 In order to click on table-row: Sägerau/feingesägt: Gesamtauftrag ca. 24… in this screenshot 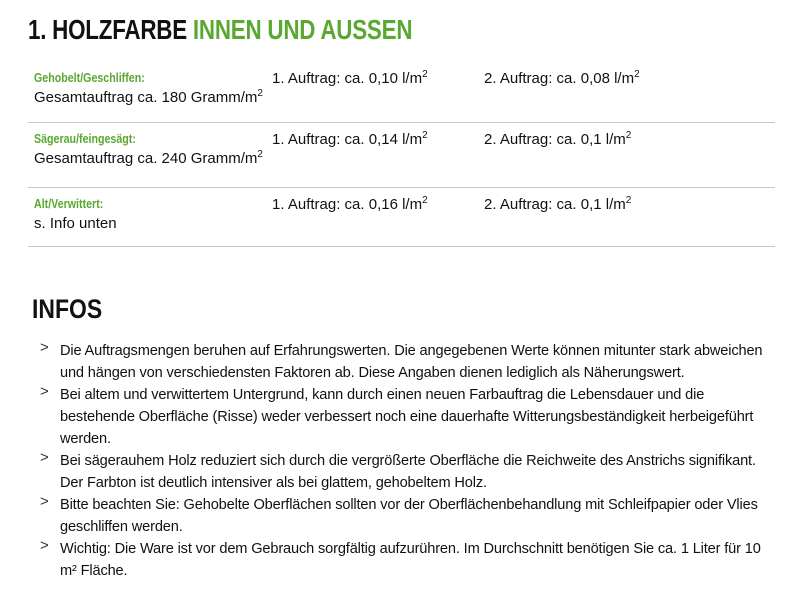, I will do `click(401, 155)`.